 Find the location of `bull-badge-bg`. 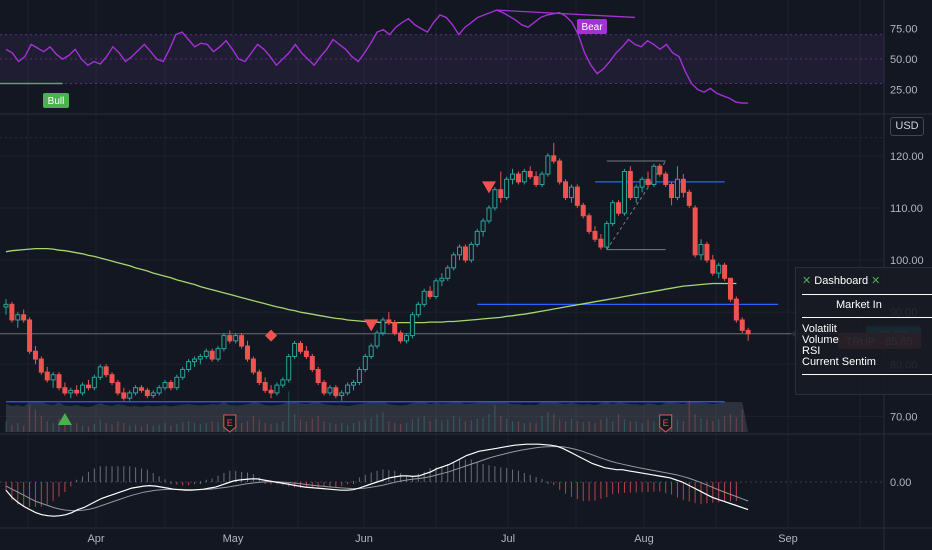

bull-badge-bg is located at coordinates (56, 100).